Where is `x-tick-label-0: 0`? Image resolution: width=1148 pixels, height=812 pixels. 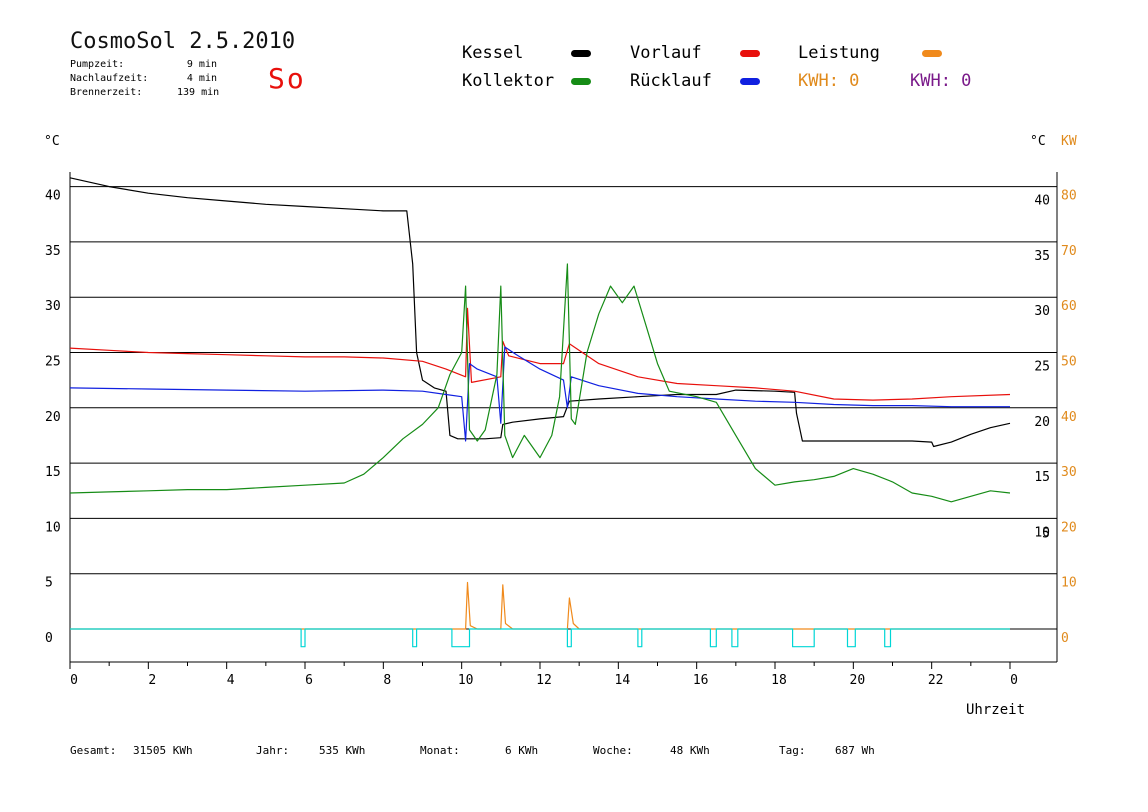
x-tick-label-0: 0 is located at coordinates (74, 680).